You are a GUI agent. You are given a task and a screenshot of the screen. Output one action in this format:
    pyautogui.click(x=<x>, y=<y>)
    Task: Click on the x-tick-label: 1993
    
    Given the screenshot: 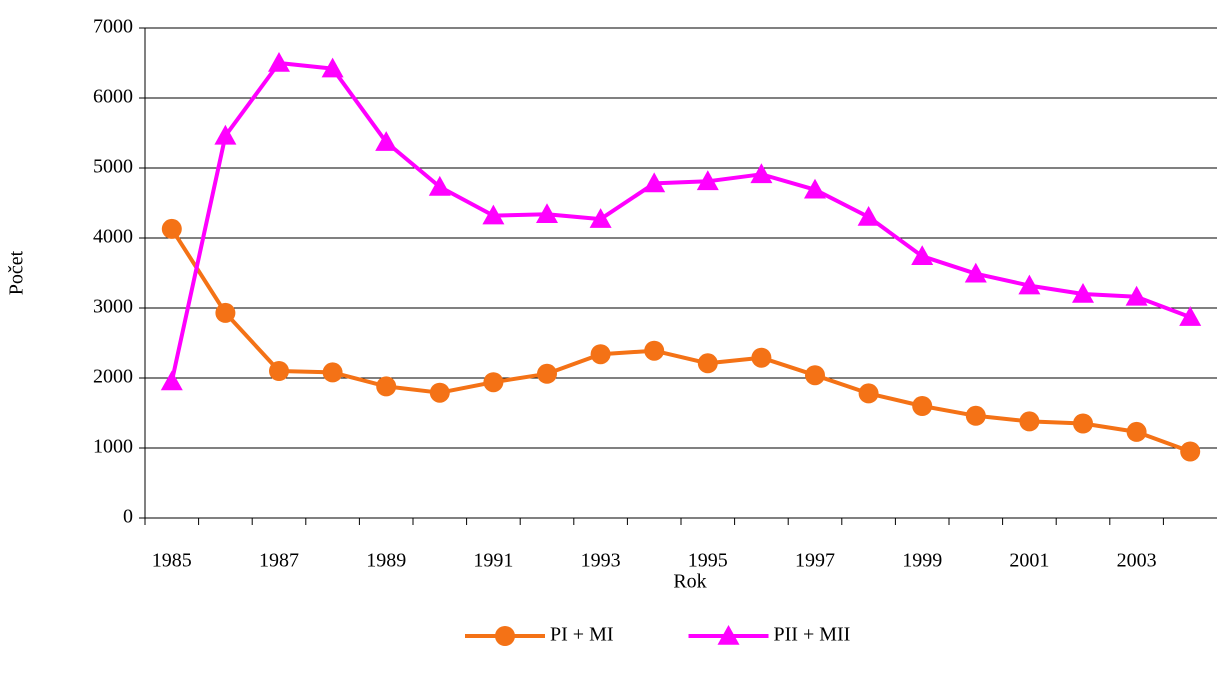 What is the action you would take?
    pyautogui.click(x=601, y=561)
    